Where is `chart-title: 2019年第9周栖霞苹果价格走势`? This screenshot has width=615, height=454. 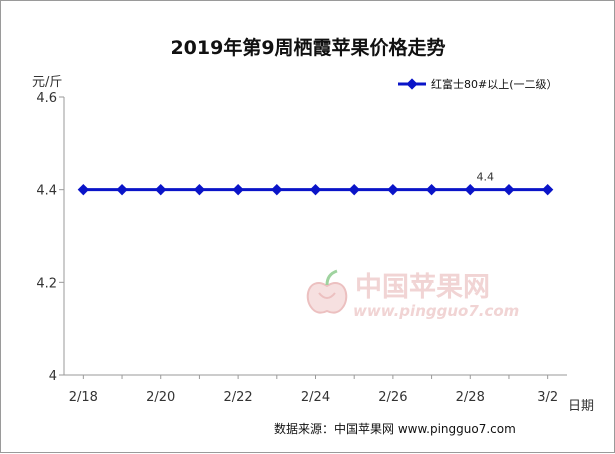 chart-title: 2019年第9周栖霞苹果价格走势 is located at coordinates (307, 47).